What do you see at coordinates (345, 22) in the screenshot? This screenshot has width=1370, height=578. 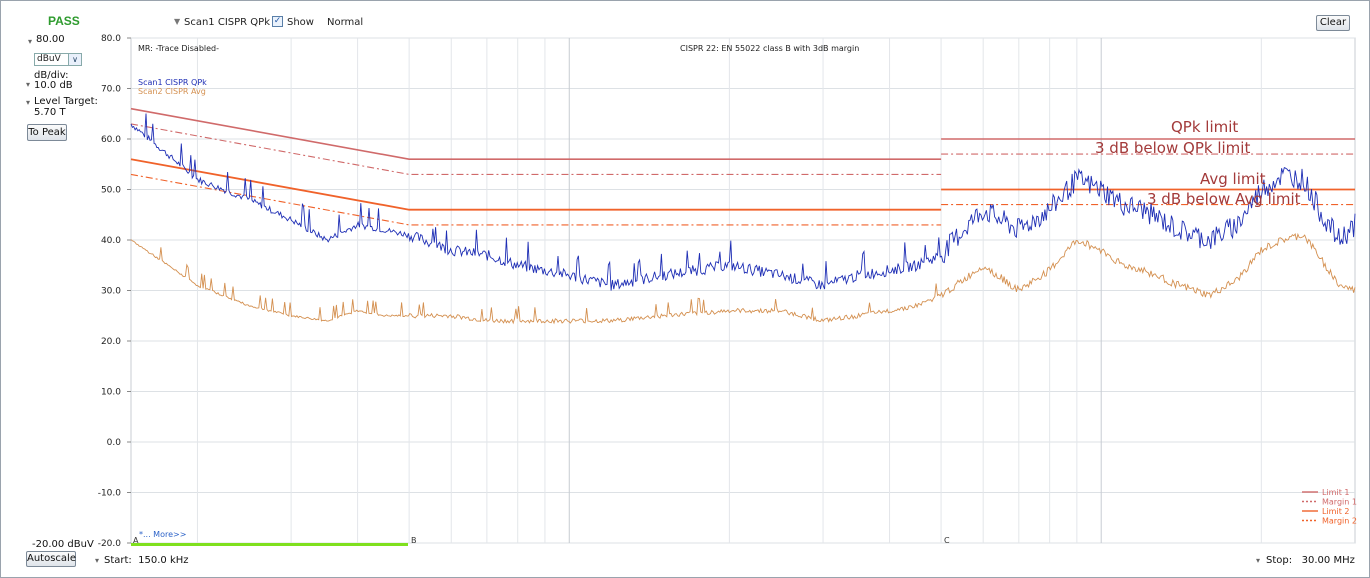 I see `mode-label: Normal` at bounding box center [345, 22].